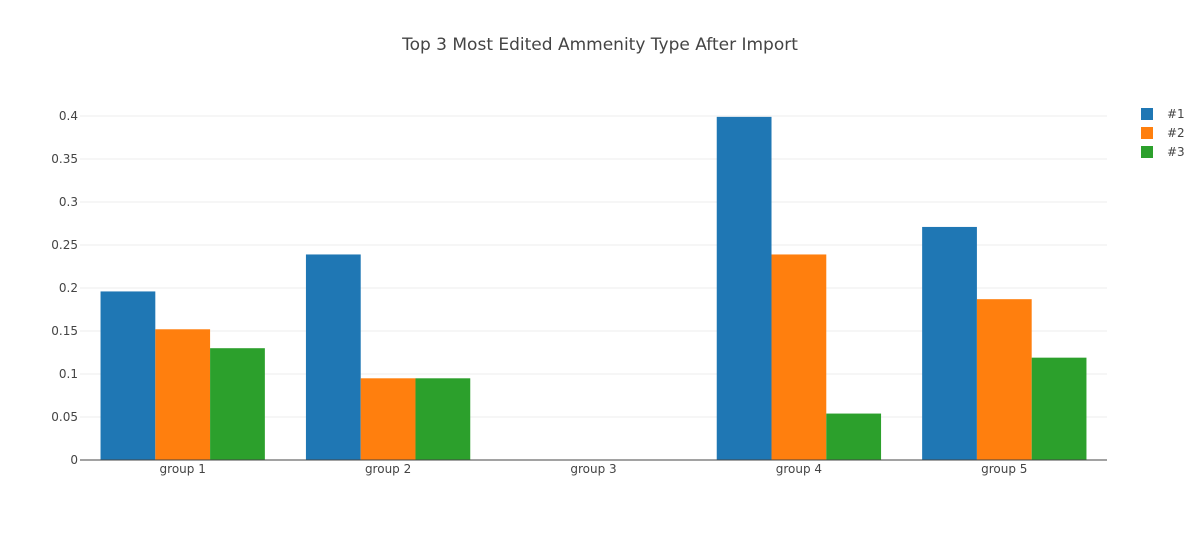  What do you see at coordinates (1163, 133) in the screenshot?
I see `legend: #1 #2 #3` at bounding box center [1163, 133].